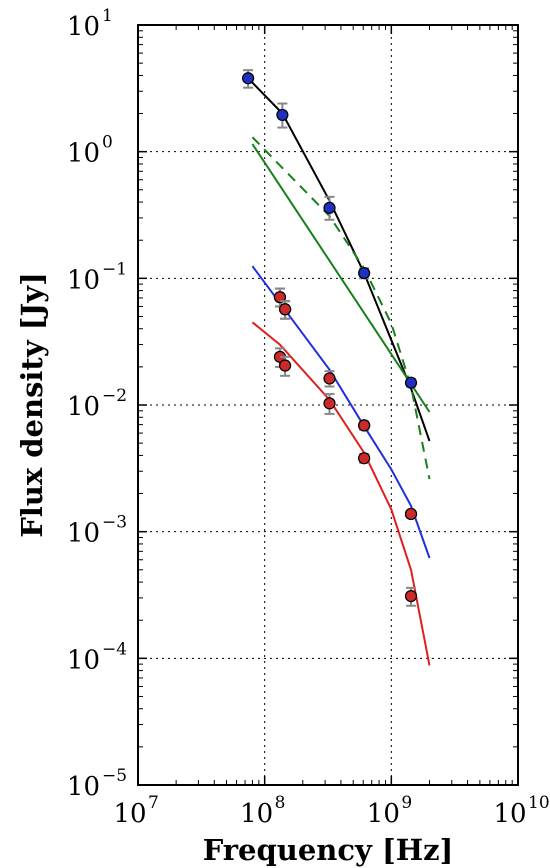  What do you see at coordinates (114, 269) in the screenshot?
I see `y-tick-exponent: −1` at bounding box center [114, 269].